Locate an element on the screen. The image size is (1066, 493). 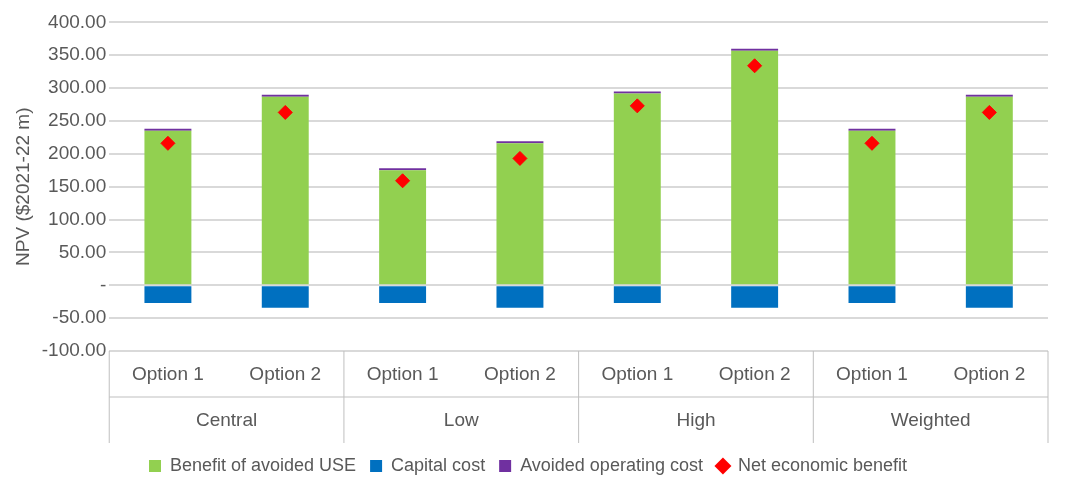
y-tick-label: 350.00 is located at coordinates (77, 54).